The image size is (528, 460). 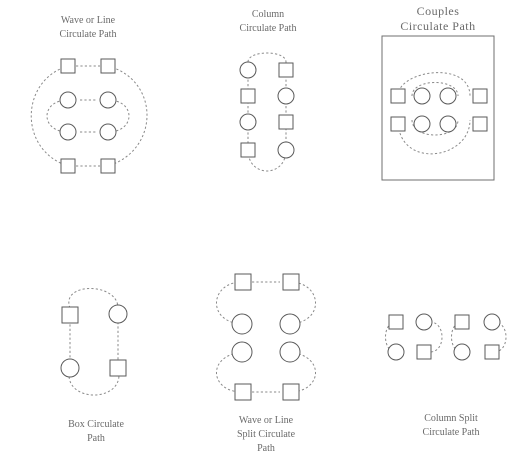 I want to click on cross-path, so click(x=88, y=116).